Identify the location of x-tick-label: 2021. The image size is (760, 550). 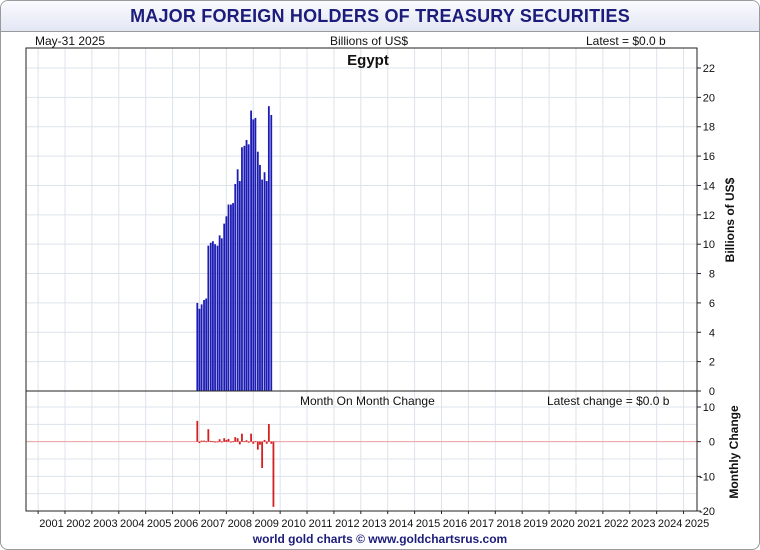
(589, 524).